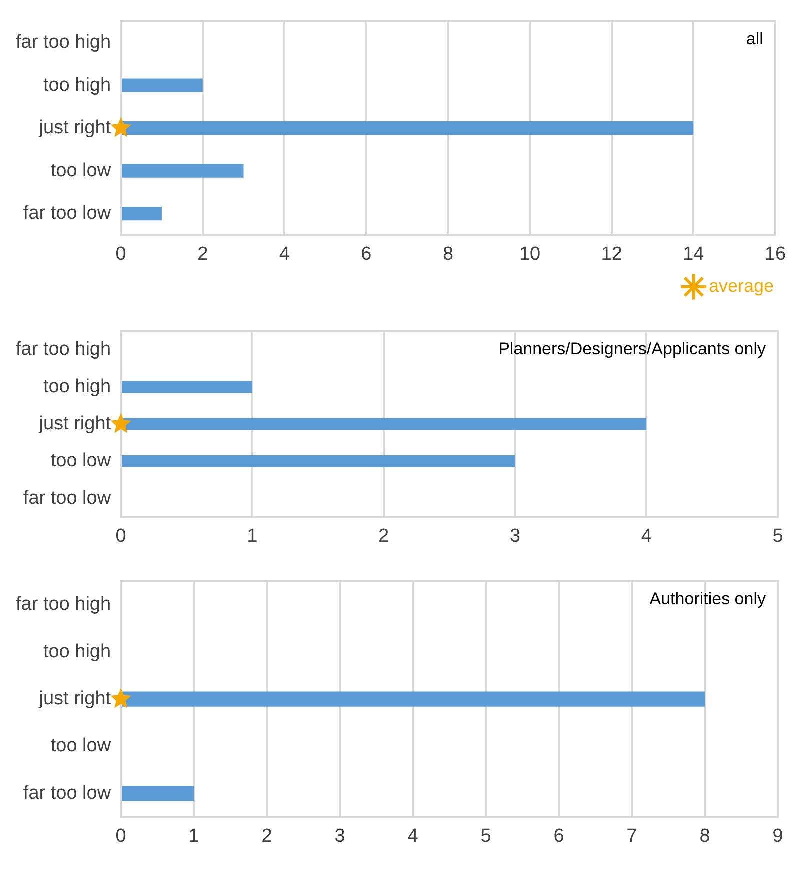 This screenshot has height=870, width=794. Describe the element at coordinates (755, 39) in the screenshot. I see `annotation: all` at that location.